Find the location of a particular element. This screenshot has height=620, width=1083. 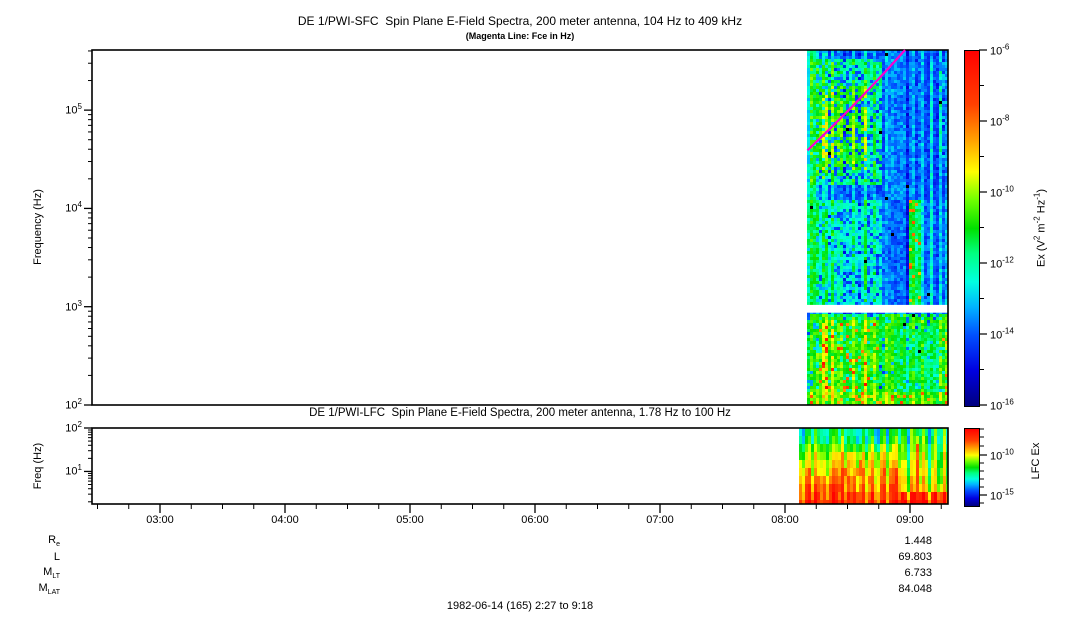

x-tick-label: 08:00 is located at coordinates (785, 520).